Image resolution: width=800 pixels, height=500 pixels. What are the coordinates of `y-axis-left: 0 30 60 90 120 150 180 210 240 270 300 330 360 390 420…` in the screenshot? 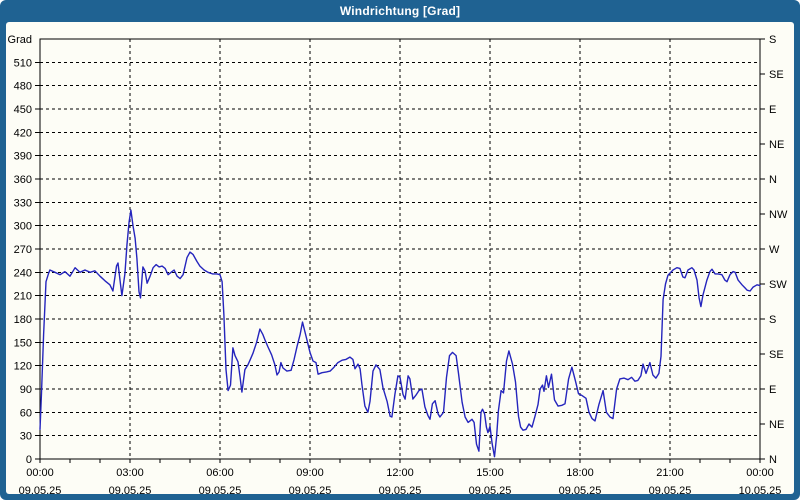 It's located at (24, 250).